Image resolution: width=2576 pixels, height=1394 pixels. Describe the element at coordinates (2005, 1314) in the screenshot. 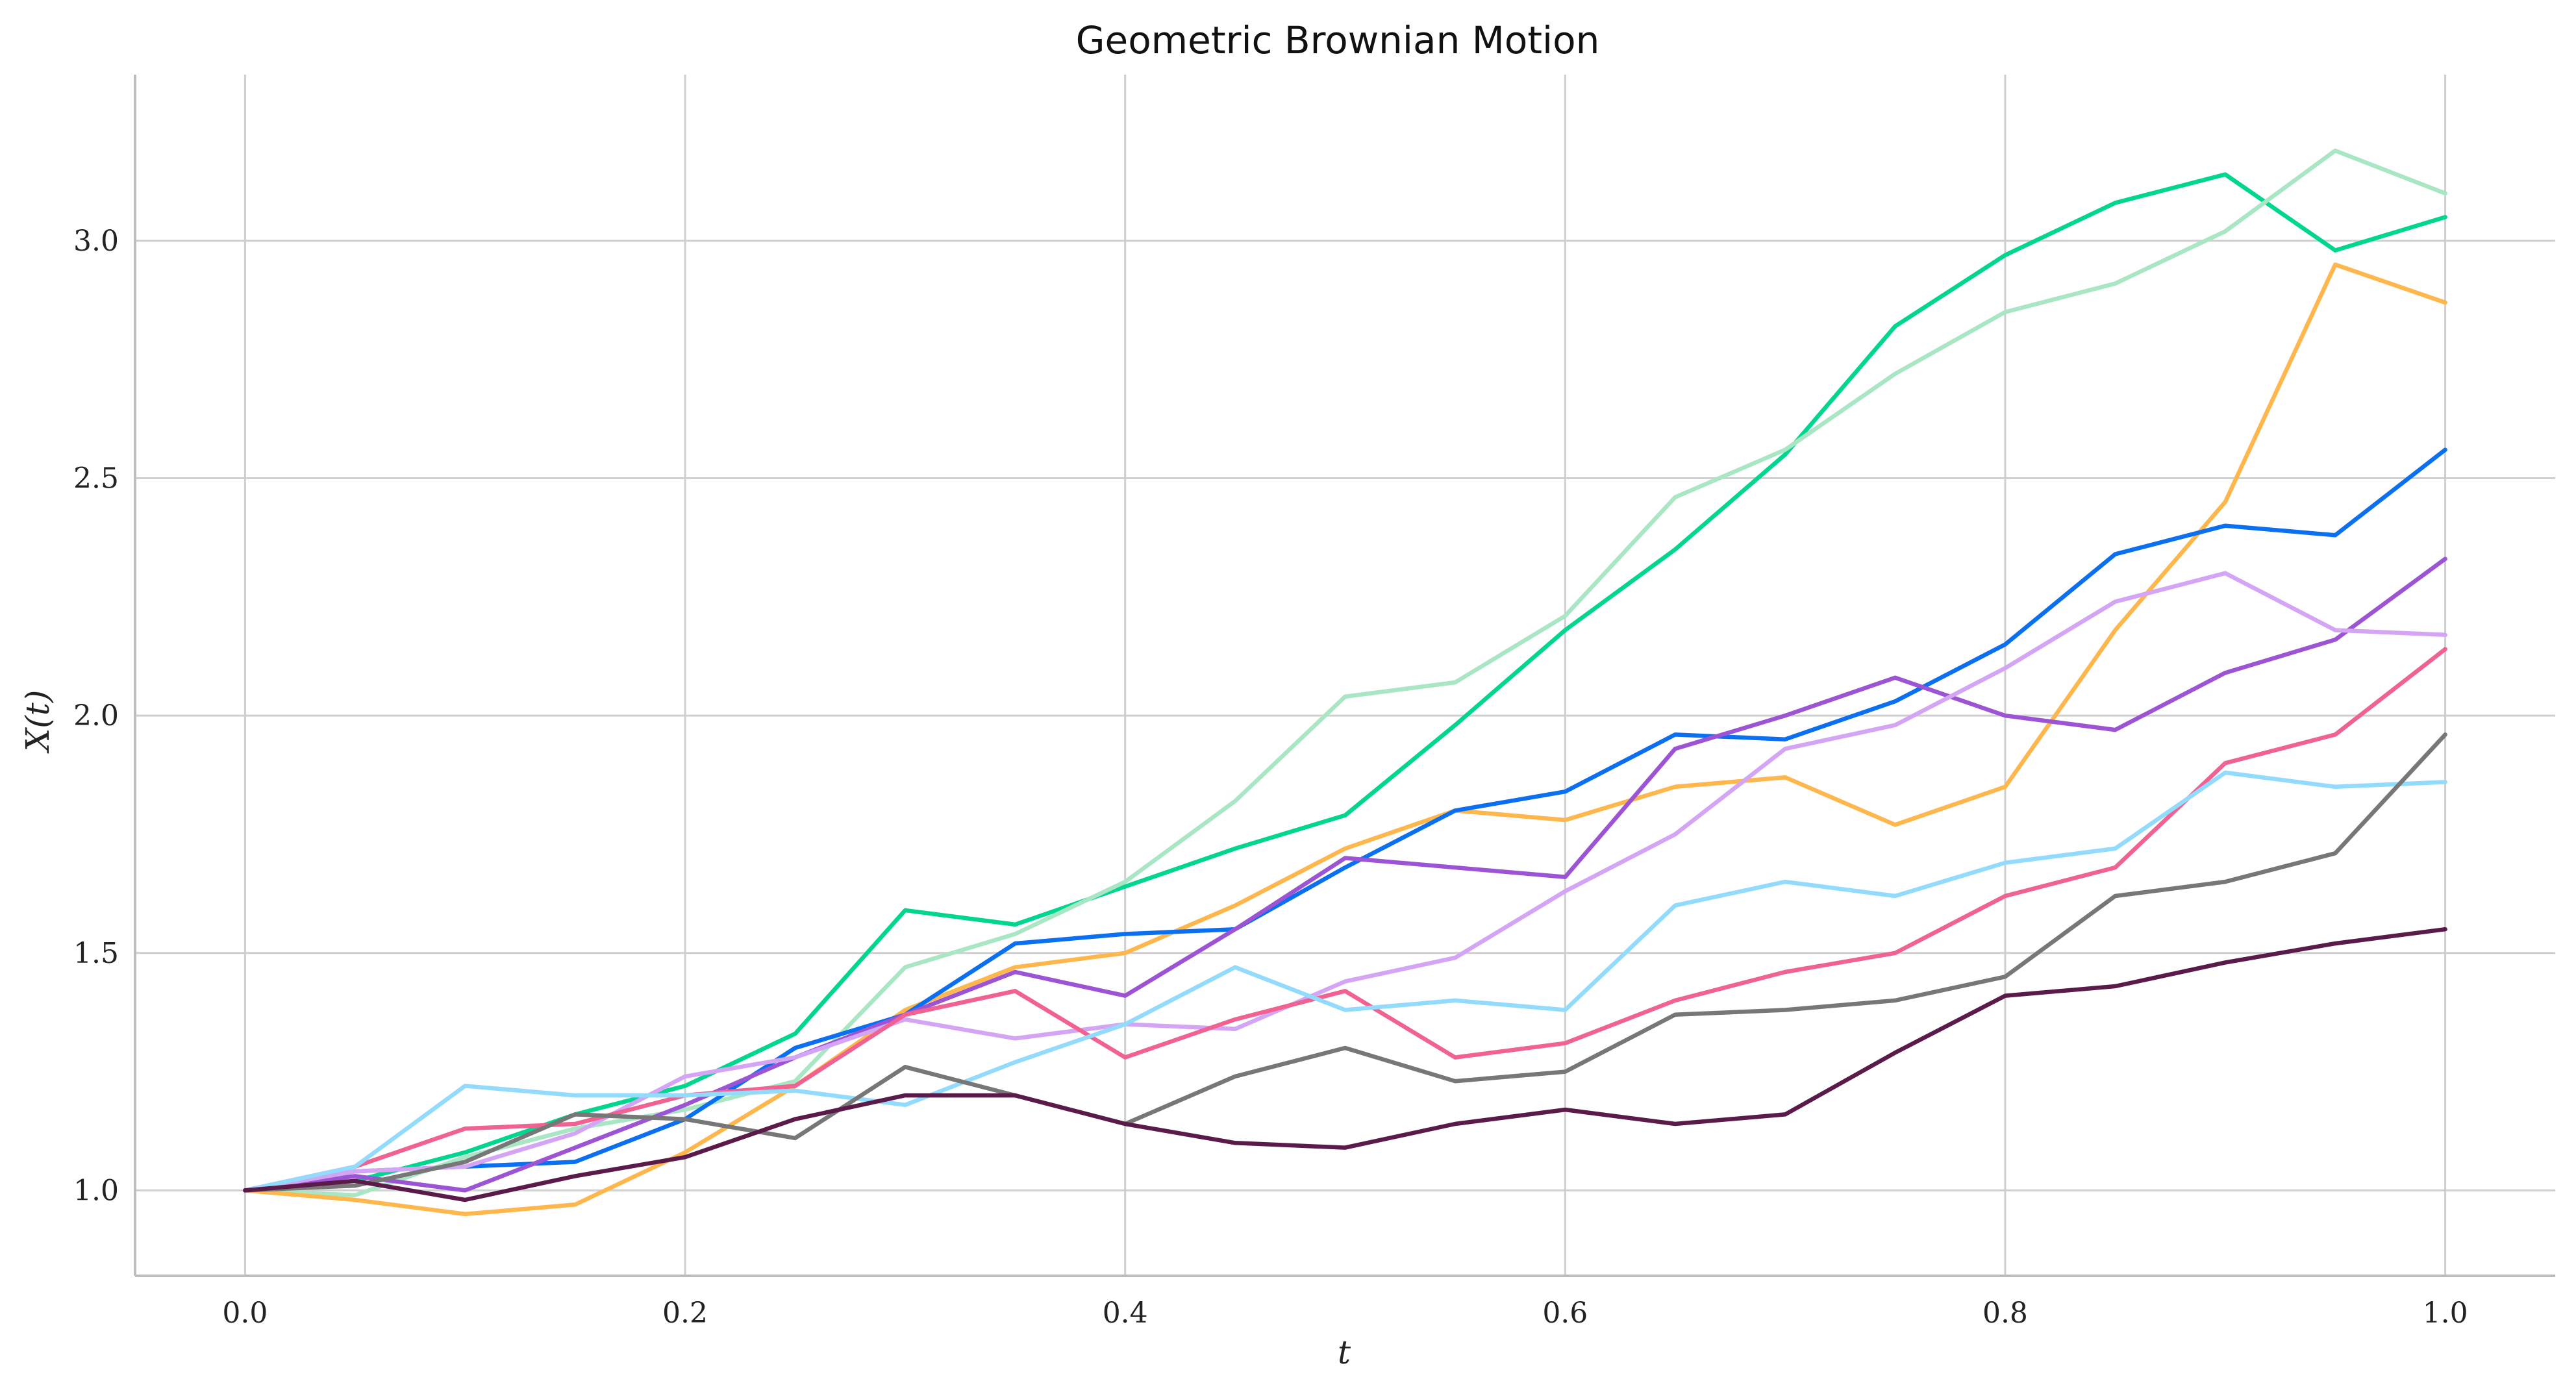

I see `x-tick-label: 0.8` at that location.